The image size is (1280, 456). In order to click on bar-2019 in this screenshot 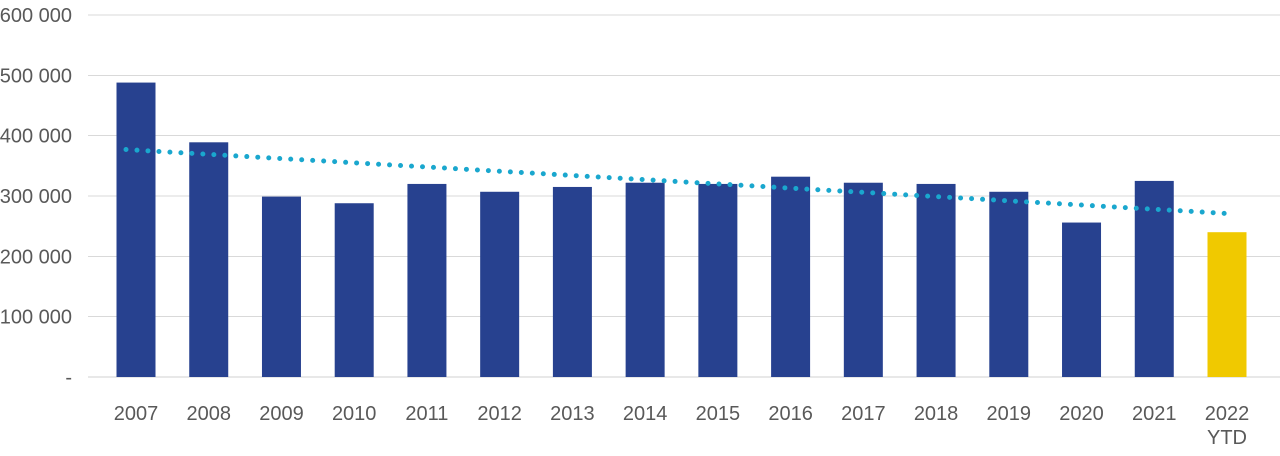, I will do `click(1009, 284)`.